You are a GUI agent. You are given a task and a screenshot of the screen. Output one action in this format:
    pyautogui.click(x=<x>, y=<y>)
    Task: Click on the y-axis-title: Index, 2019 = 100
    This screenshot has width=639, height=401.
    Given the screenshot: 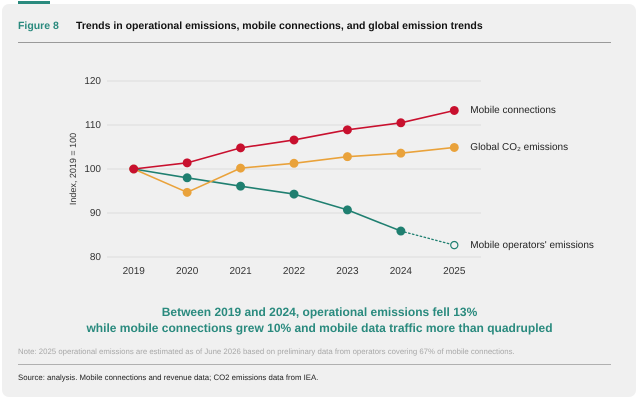 What is the action you would take?
    pyautogui.click(x=73, y=169)
    